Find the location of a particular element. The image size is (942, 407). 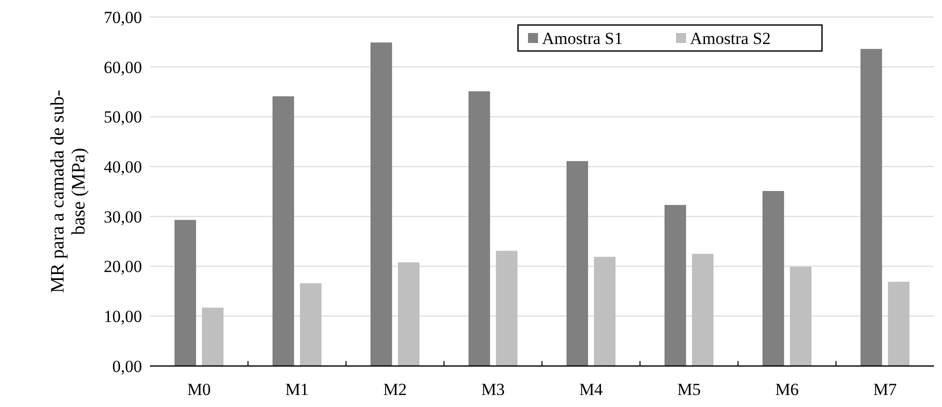

y-tick-label: 10,00 is located at coordinates (123, 316).